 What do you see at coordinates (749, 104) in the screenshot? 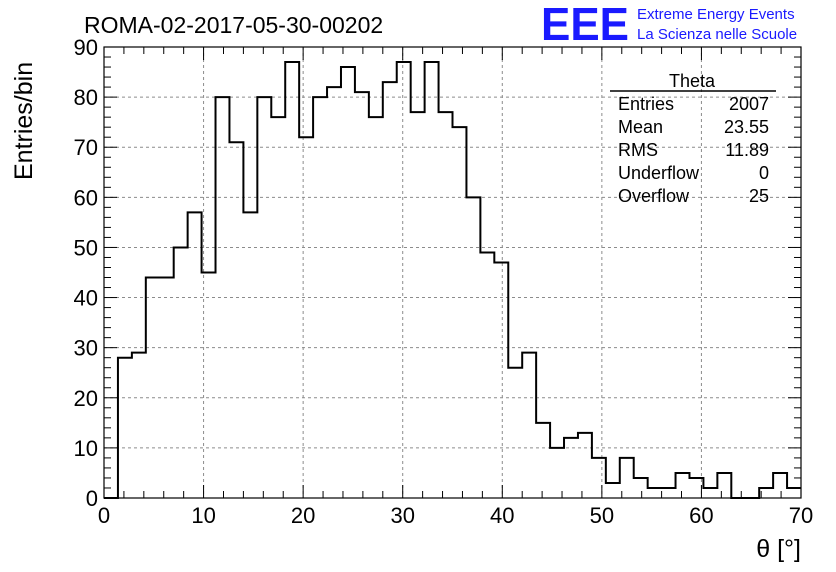
I see `stats-value-entries: 2007` at bounding box center [749, 104].